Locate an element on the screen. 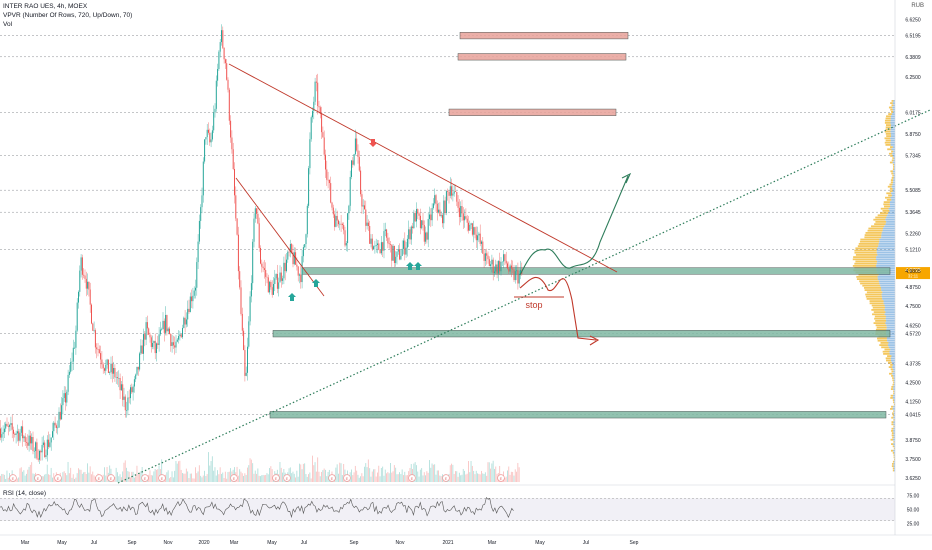 The image size is (932, 550). volume-legend: Vol is located at coordinates (8, 24).